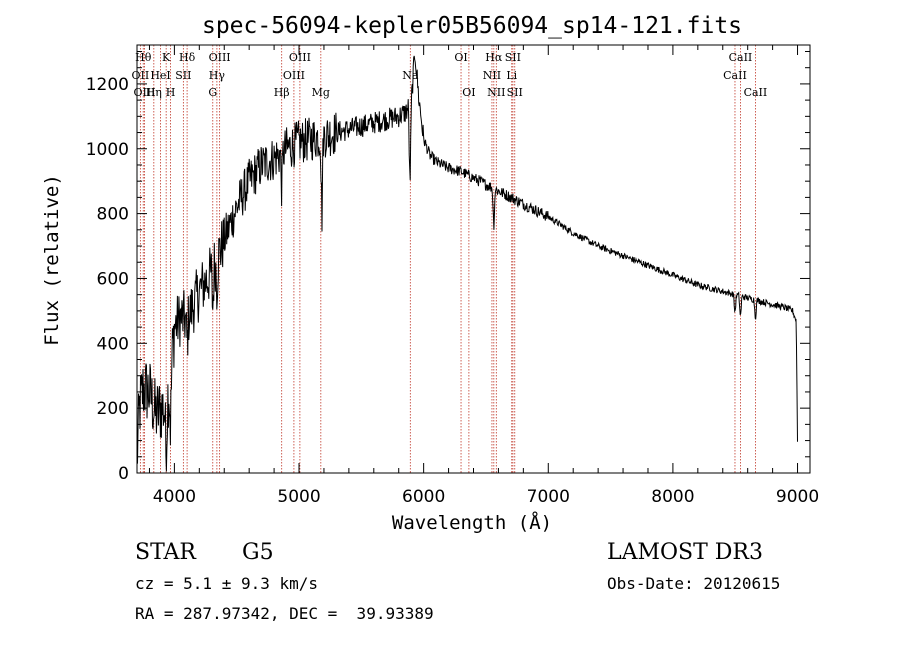  Describe the element at coordinates (166, 57) in the screenshot. I see `marker-label-5: K` at that location.